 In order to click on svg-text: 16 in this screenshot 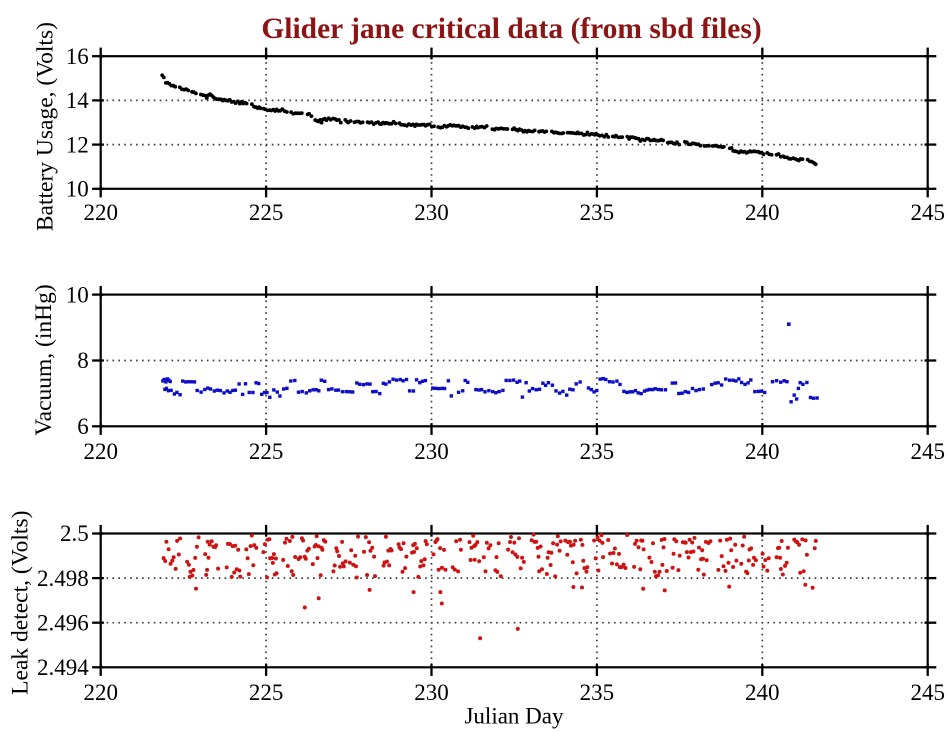, I will do `click(77, 56)`.